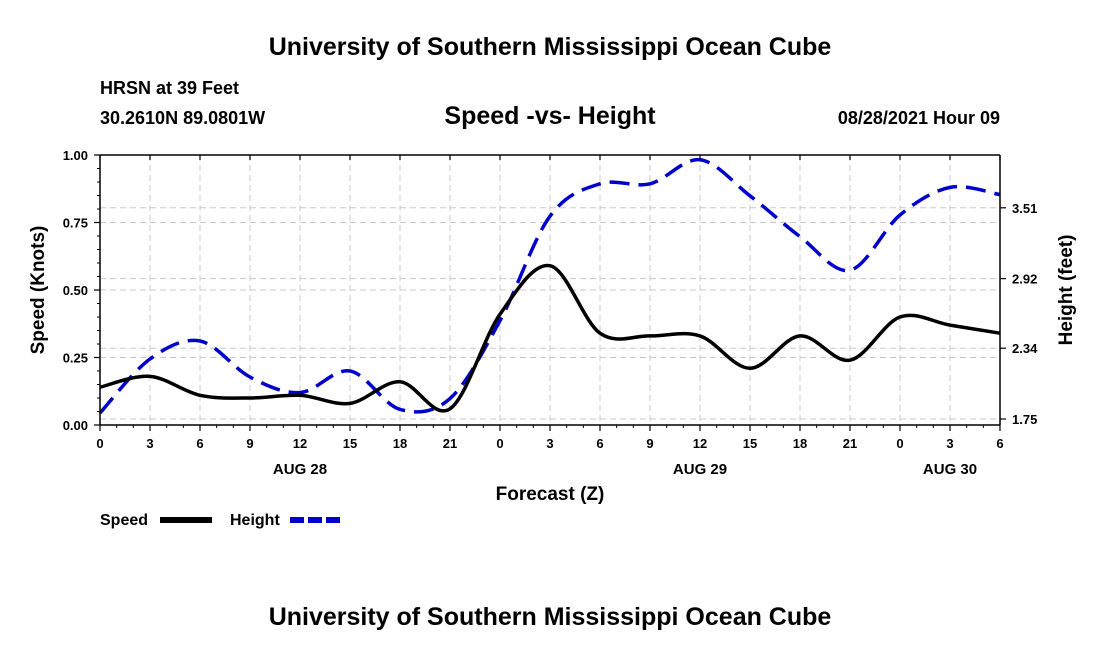 Image resolution: width=1100 pixels, height=650 pixels. Describe the element at coordinates (75, 223) in the screenshot. I see `y-tick-label: 0.75` at that location.